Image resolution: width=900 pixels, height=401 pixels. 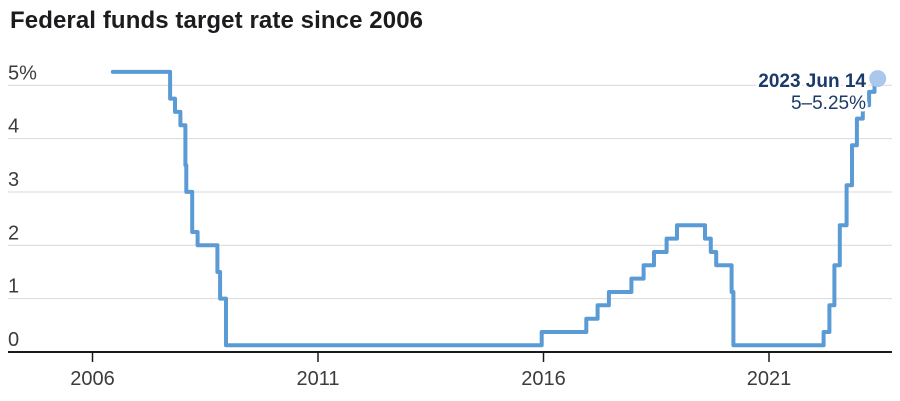 What do you see at coordinates (13, 233) in the screenshot?
I see `y-axis-label: 2` at bounding box center [13, 233].